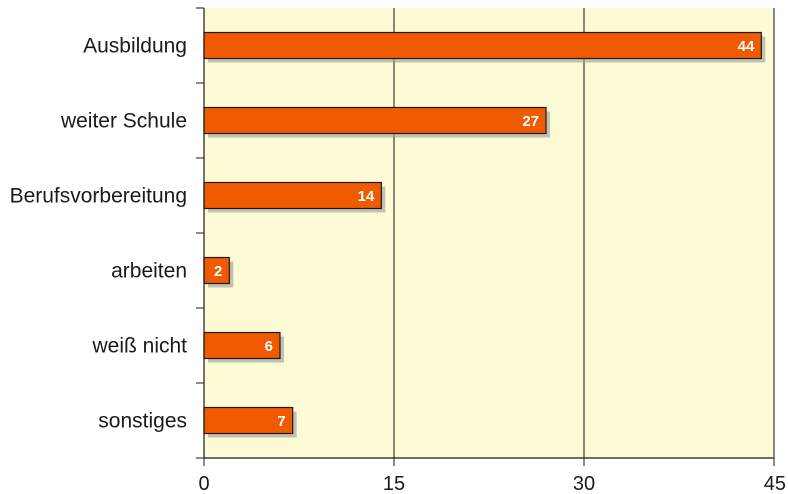  I want to click on data-label-3: 2, so click(218, 271).